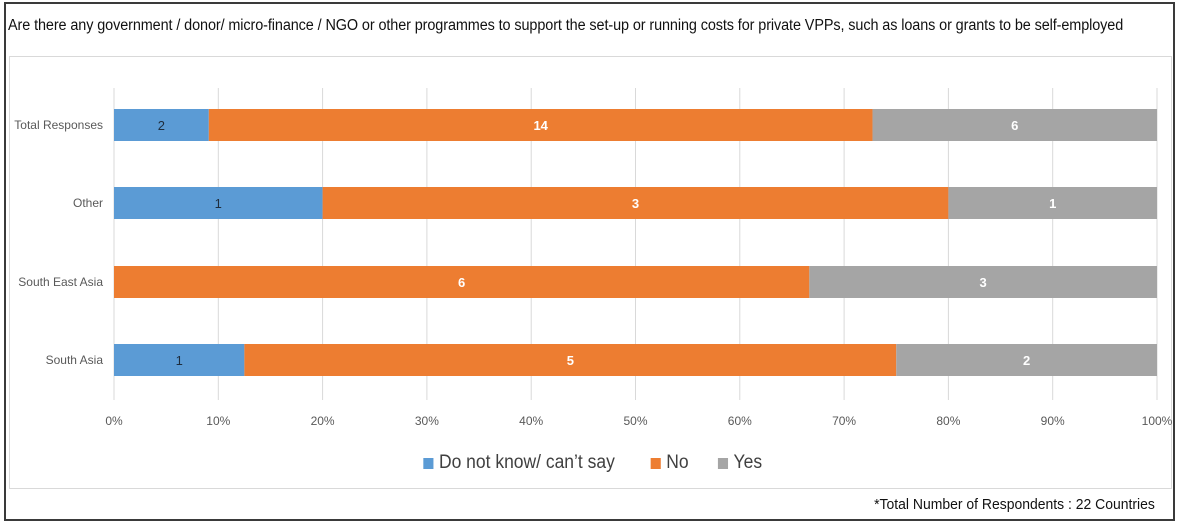  I want to click on legend-label: No, so click(677, 462).